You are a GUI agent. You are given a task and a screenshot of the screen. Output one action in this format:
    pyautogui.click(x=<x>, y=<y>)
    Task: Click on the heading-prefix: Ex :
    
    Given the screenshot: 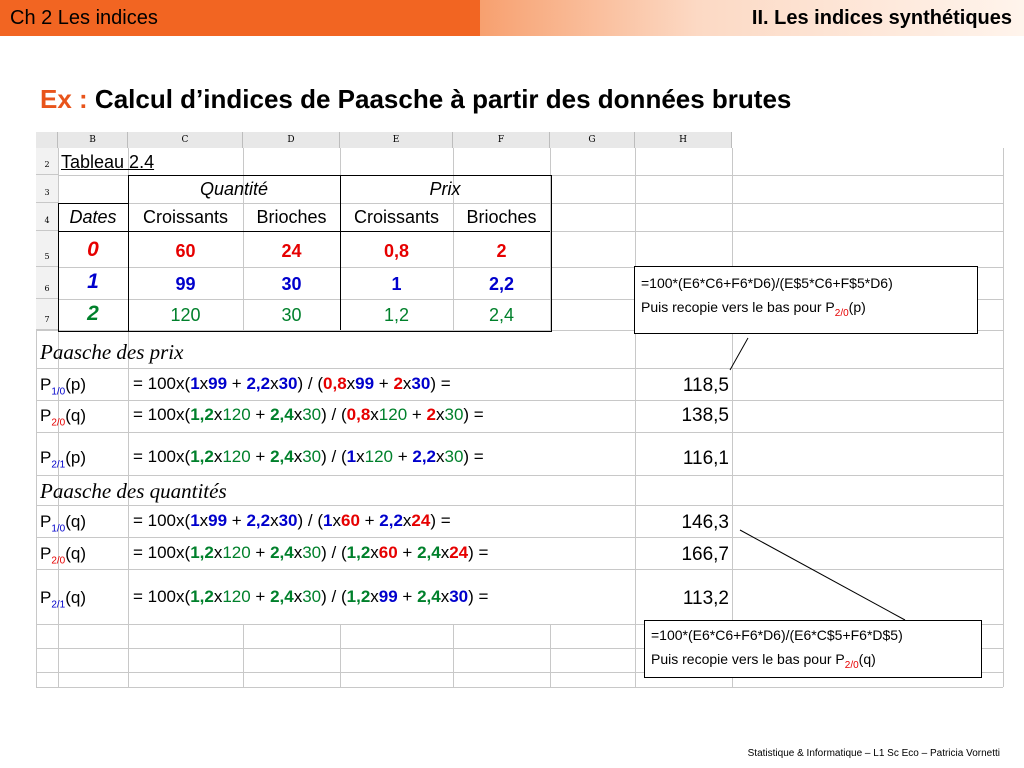 What is the action you would take?
    pyautogui.click(x=64, y=99)
    